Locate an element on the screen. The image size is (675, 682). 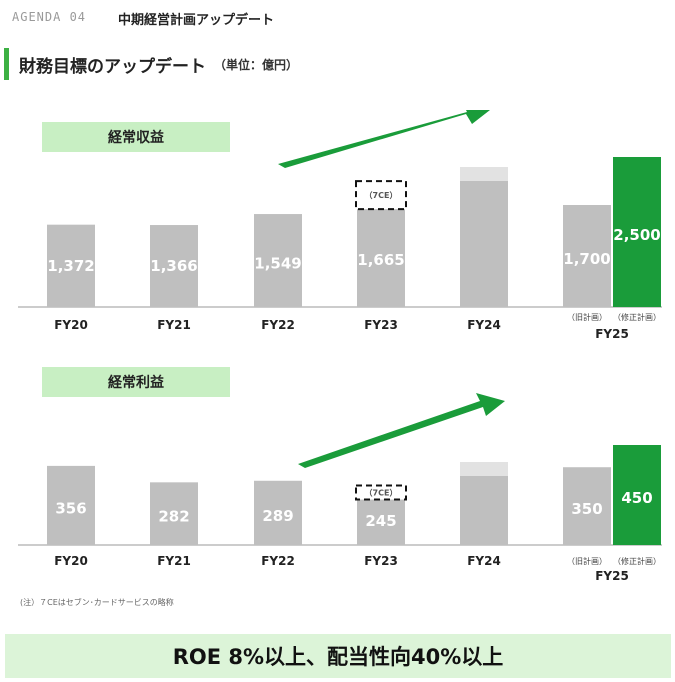
data-label: 1,372 is located at coordinates (70, 266).